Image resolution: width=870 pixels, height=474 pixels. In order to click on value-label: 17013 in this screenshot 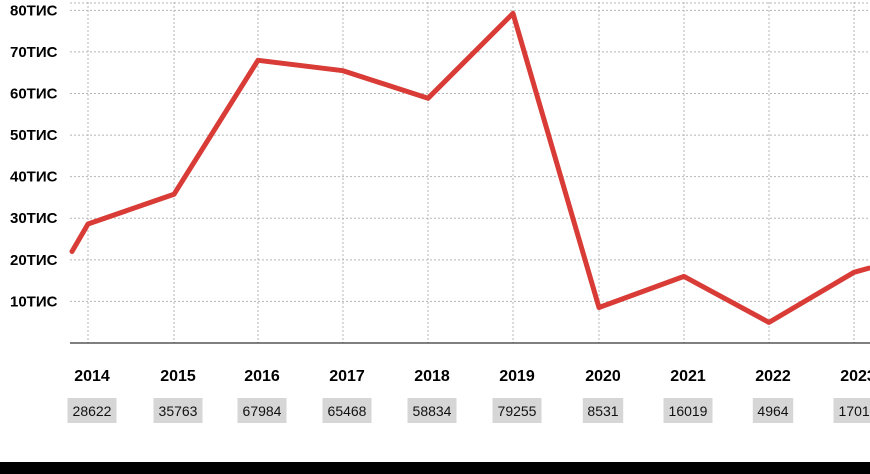, I will do `click(854, 411)`.